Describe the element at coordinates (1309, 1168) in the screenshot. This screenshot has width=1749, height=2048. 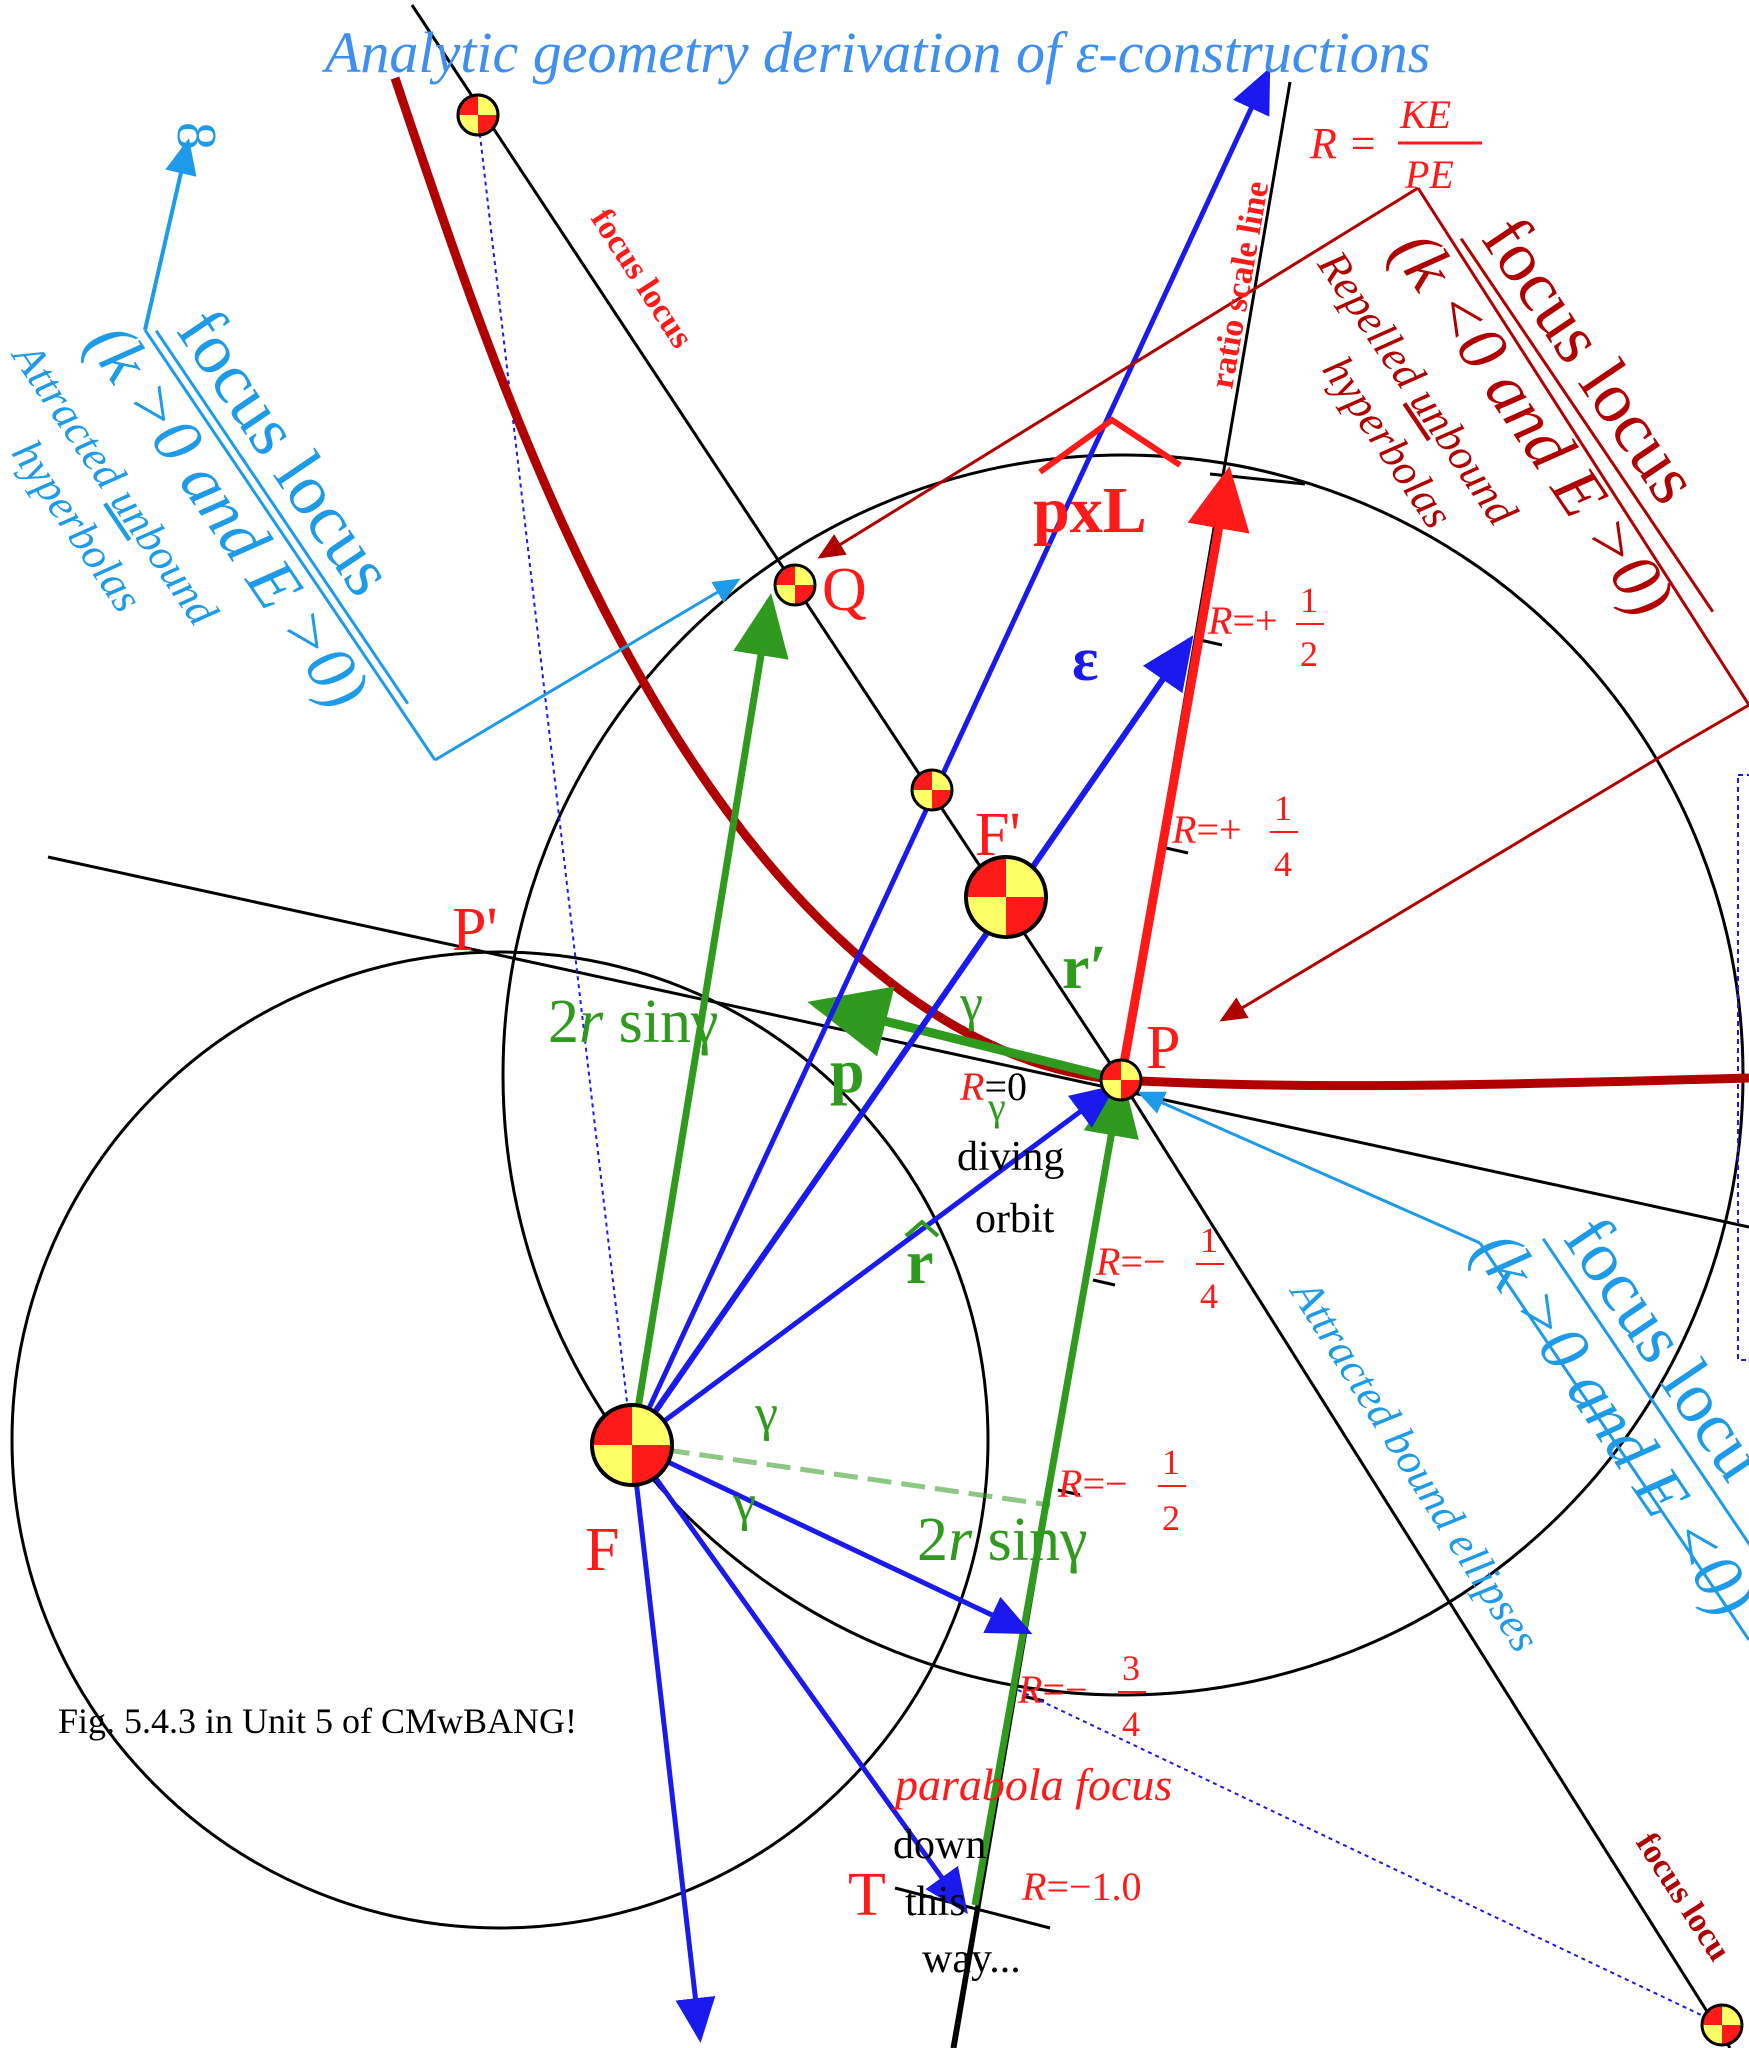
I see `cyan-callout-to-p` at that location.